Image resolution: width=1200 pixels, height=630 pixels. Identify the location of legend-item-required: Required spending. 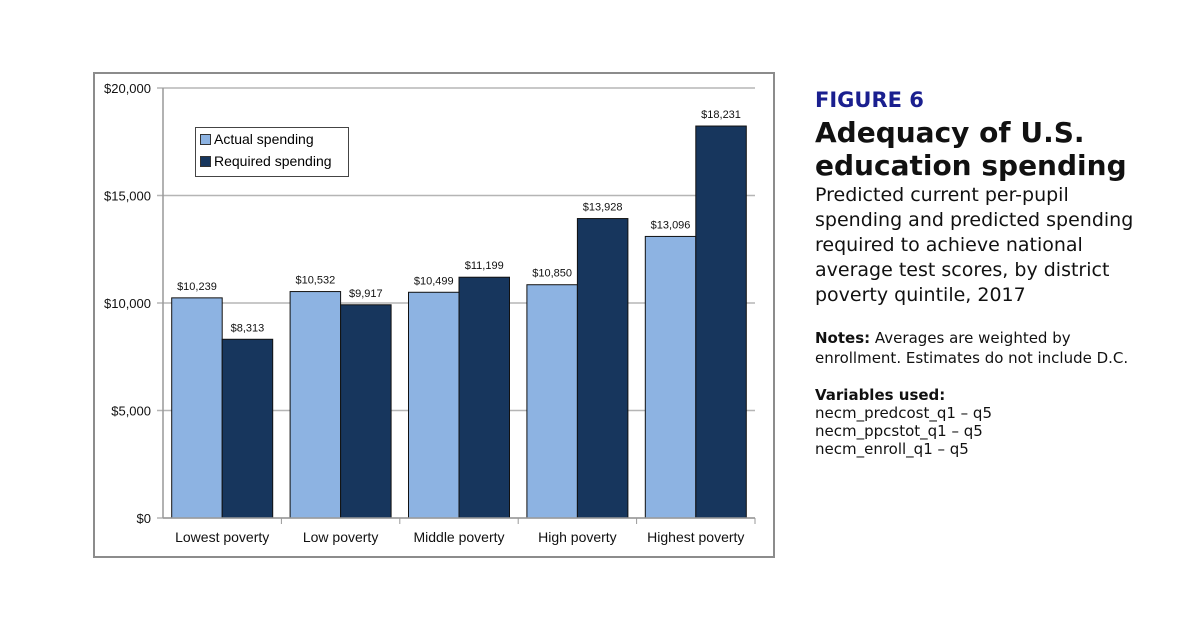
(272, 161).